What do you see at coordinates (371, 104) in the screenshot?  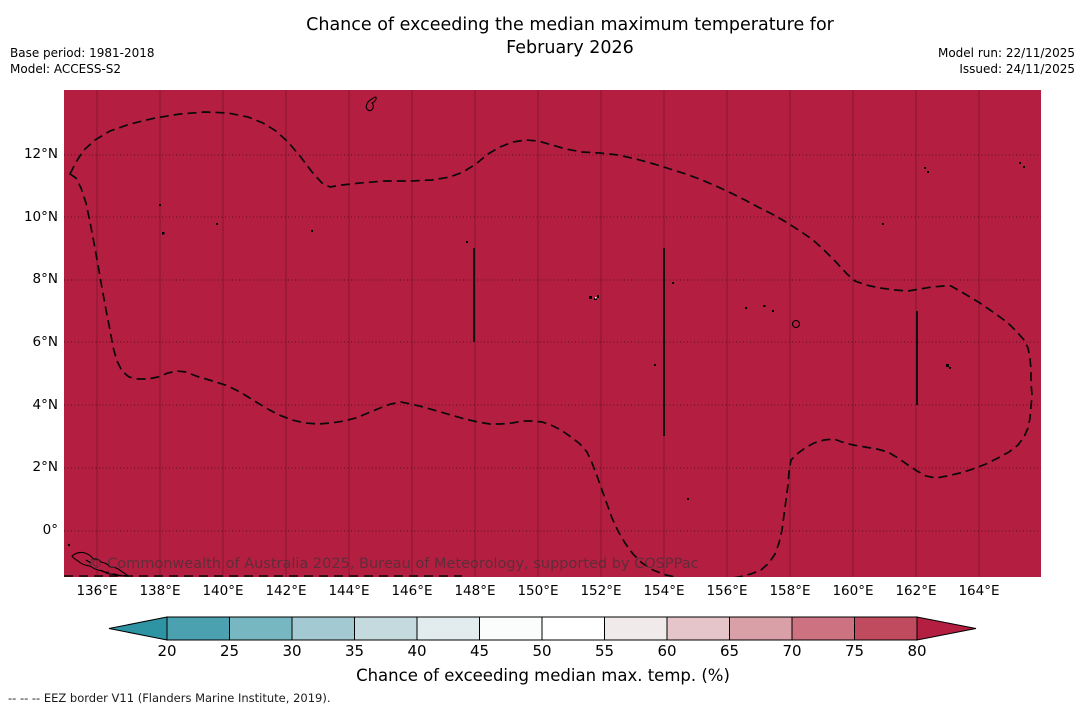 I see `guam-coastline` at bounding box center [371, 104].